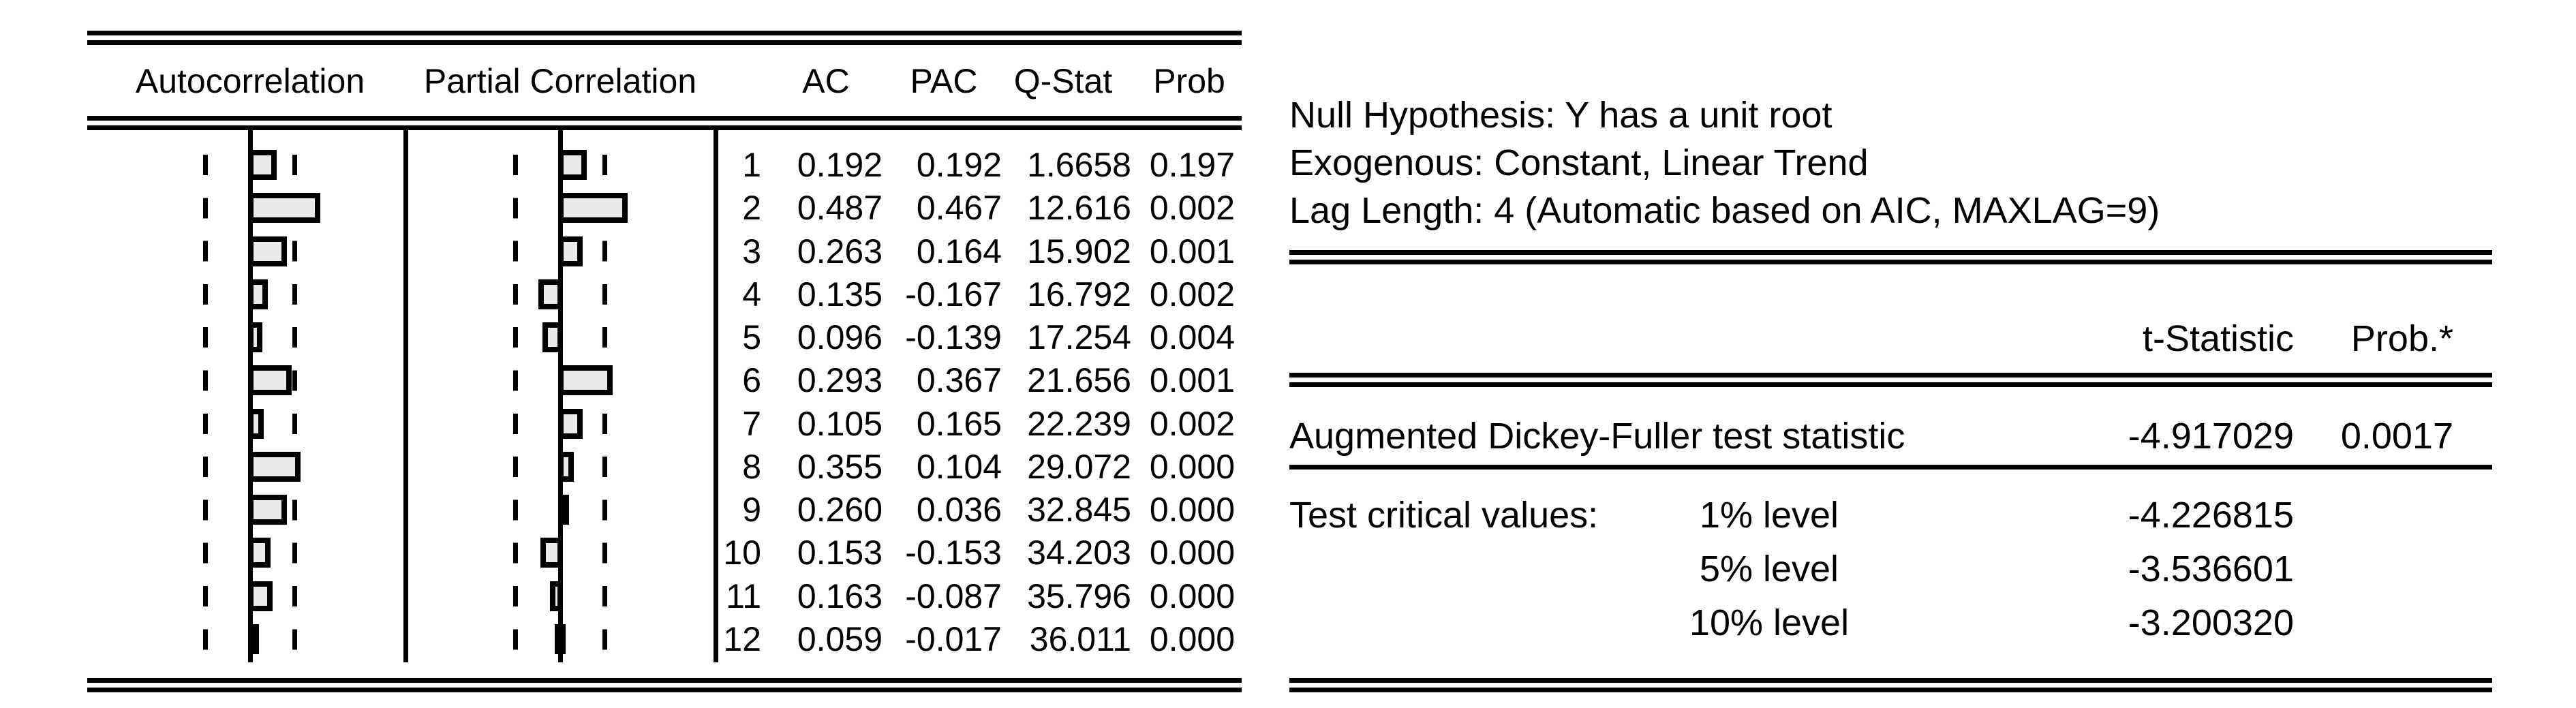  What do you see at coordinates (840, 424) in the screenshot?
I see `cell-ac: 0.105` at bounding box center [840, 424].